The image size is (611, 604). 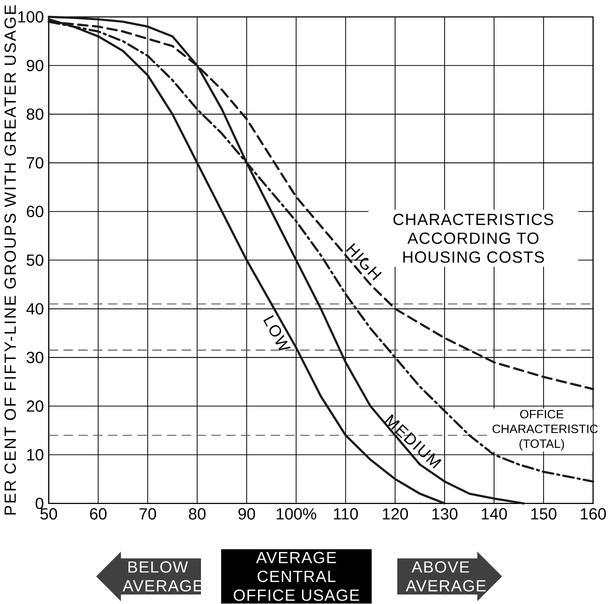 I want to click on y-tick-label: 10, so click(x=35, y=455).